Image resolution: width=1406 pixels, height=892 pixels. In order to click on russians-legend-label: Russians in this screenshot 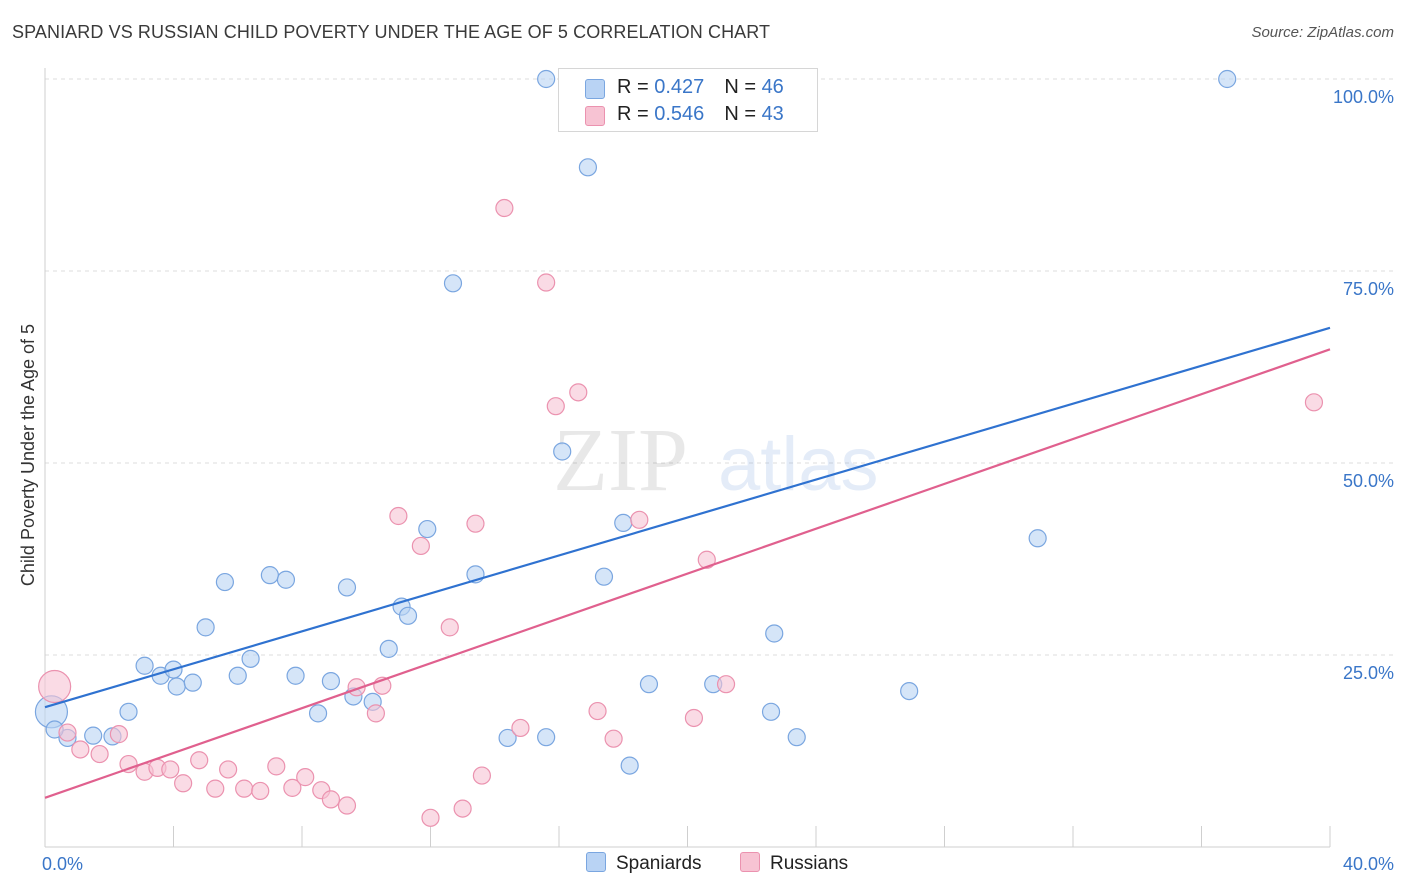, I will do `click(809, 863)`.